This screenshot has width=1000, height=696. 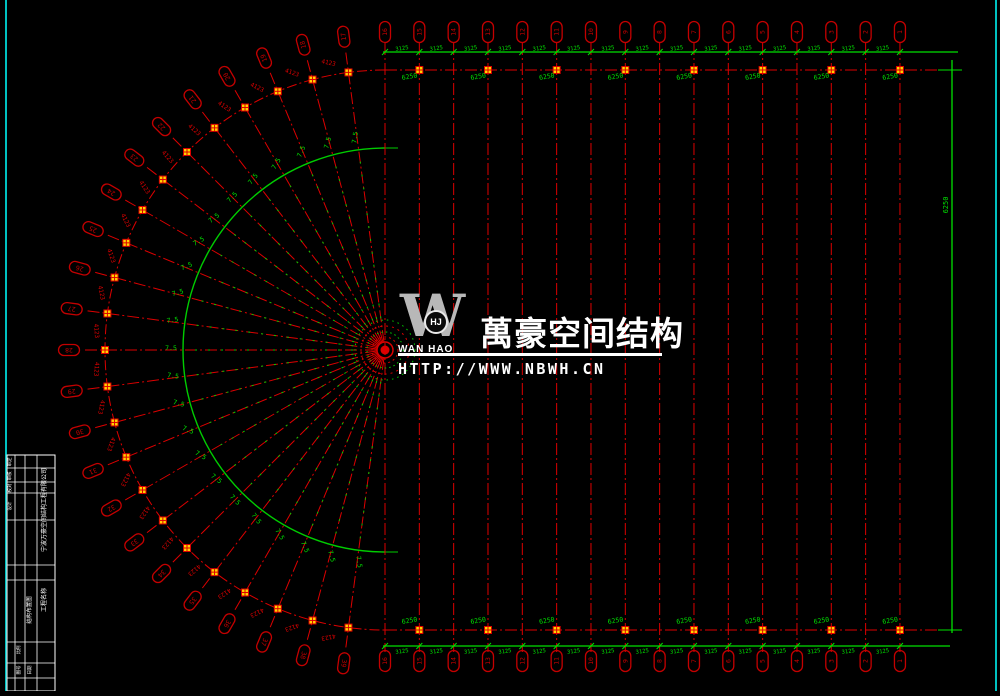 I want to click on grid-bubble-bottom: 1, so click(x=900, y=661).